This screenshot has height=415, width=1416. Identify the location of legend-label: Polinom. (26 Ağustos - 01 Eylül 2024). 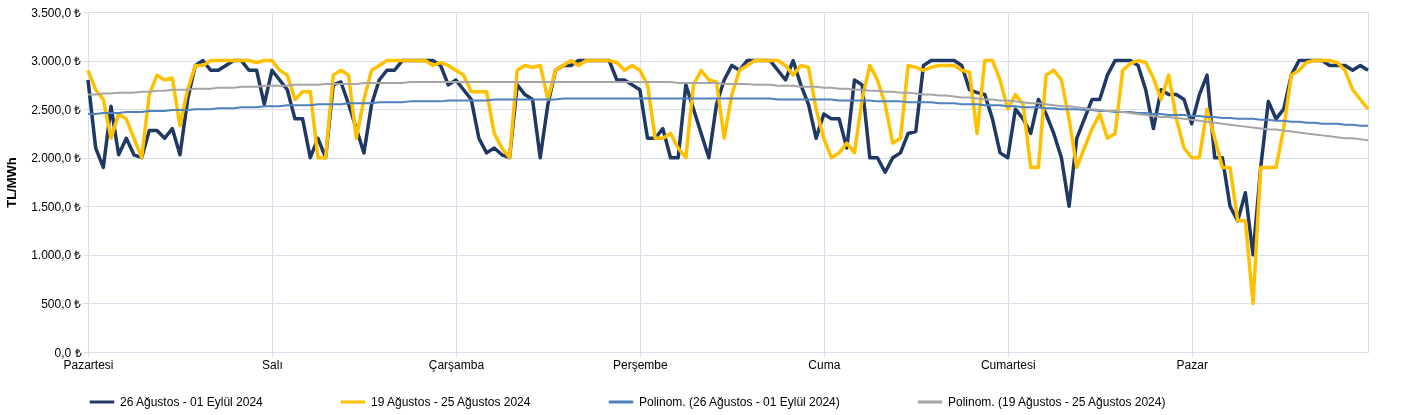
(739, 402).